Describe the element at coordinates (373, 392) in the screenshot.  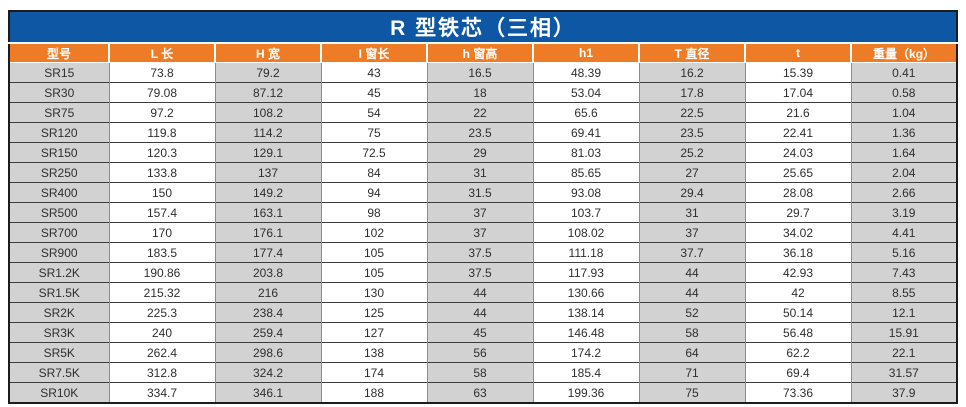
I see `value-cell: 188` at that location.